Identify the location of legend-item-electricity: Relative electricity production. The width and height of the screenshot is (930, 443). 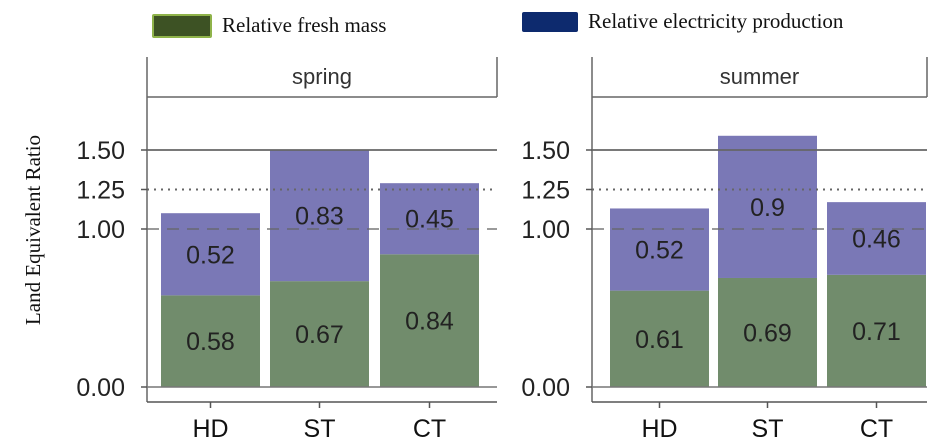
(682, 21).